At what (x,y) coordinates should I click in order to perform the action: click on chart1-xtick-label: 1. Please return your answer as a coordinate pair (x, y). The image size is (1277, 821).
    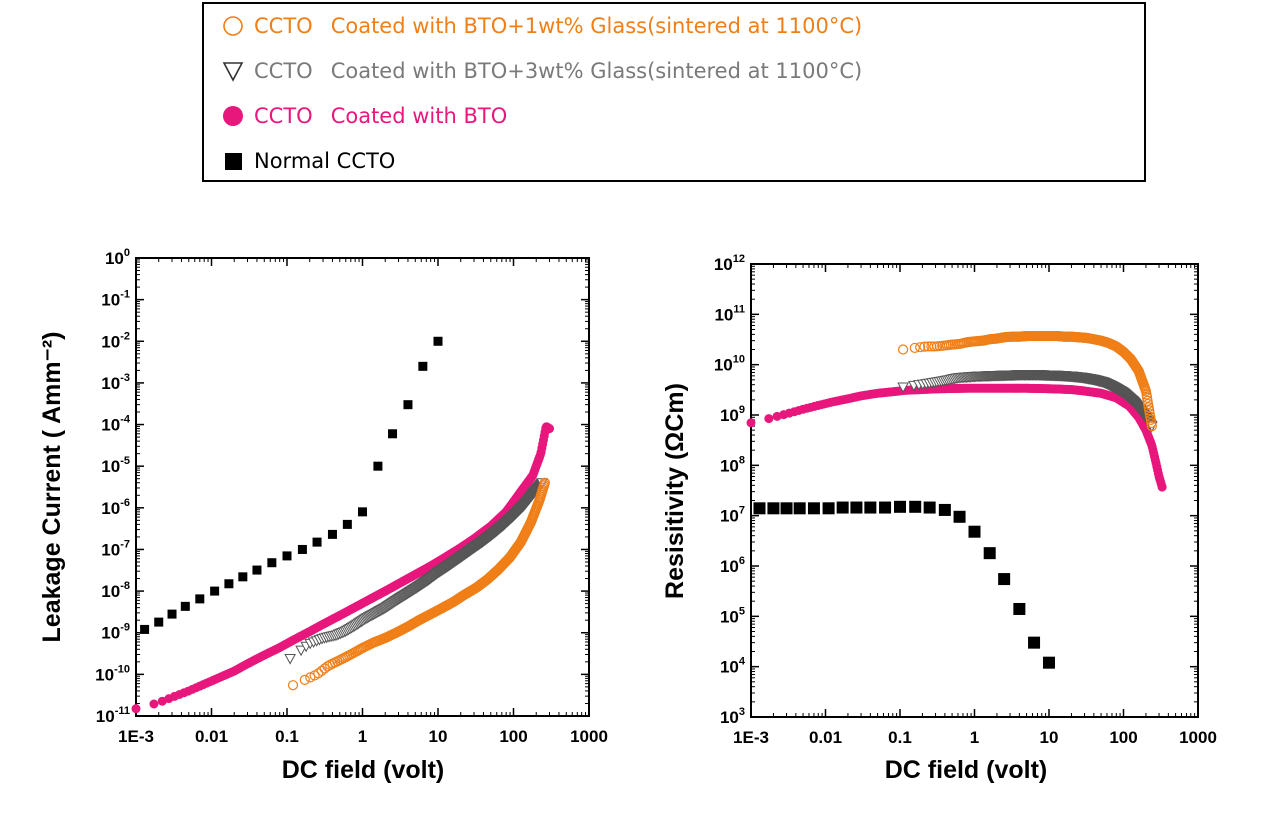
    Looking at the image, I should click on (362, 736).